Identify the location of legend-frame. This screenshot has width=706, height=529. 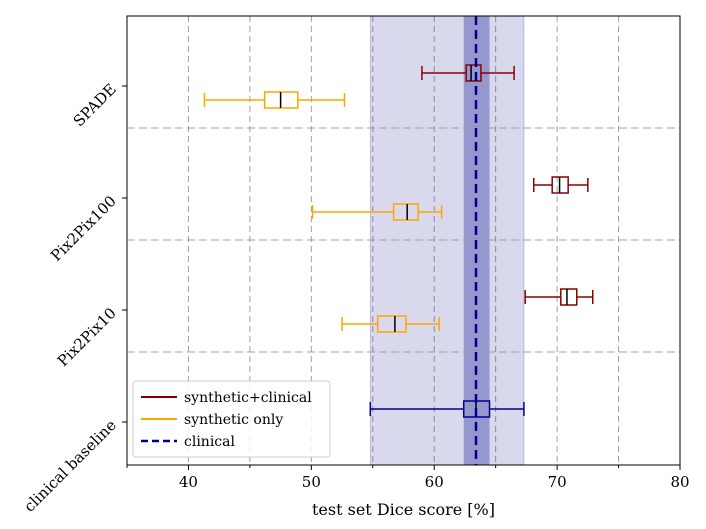
(231, 419).